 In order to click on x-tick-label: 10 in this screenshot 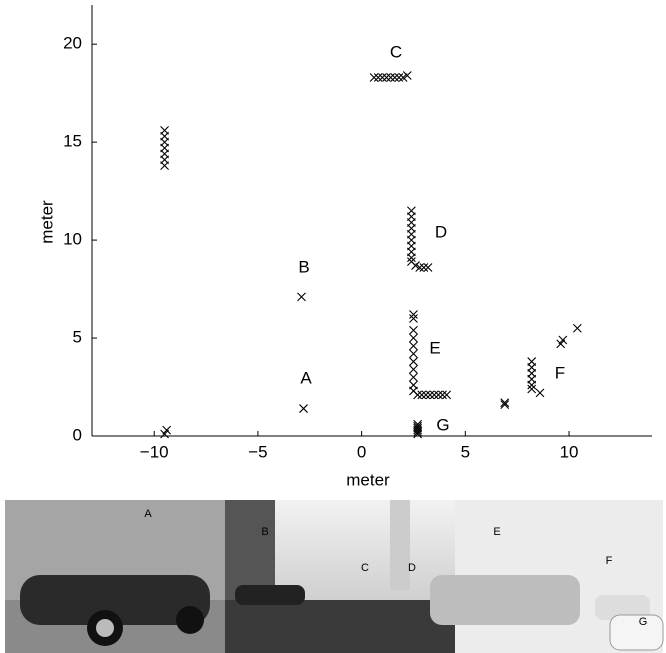, I will do `click(569, 451)`.